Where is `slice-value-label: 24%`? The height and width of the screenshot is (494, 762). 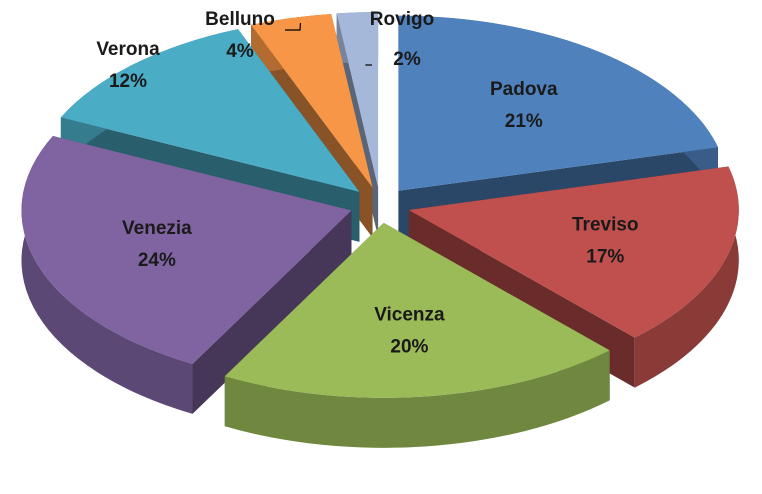
slice-value-label: 24% is located at coordinates (157, 260).